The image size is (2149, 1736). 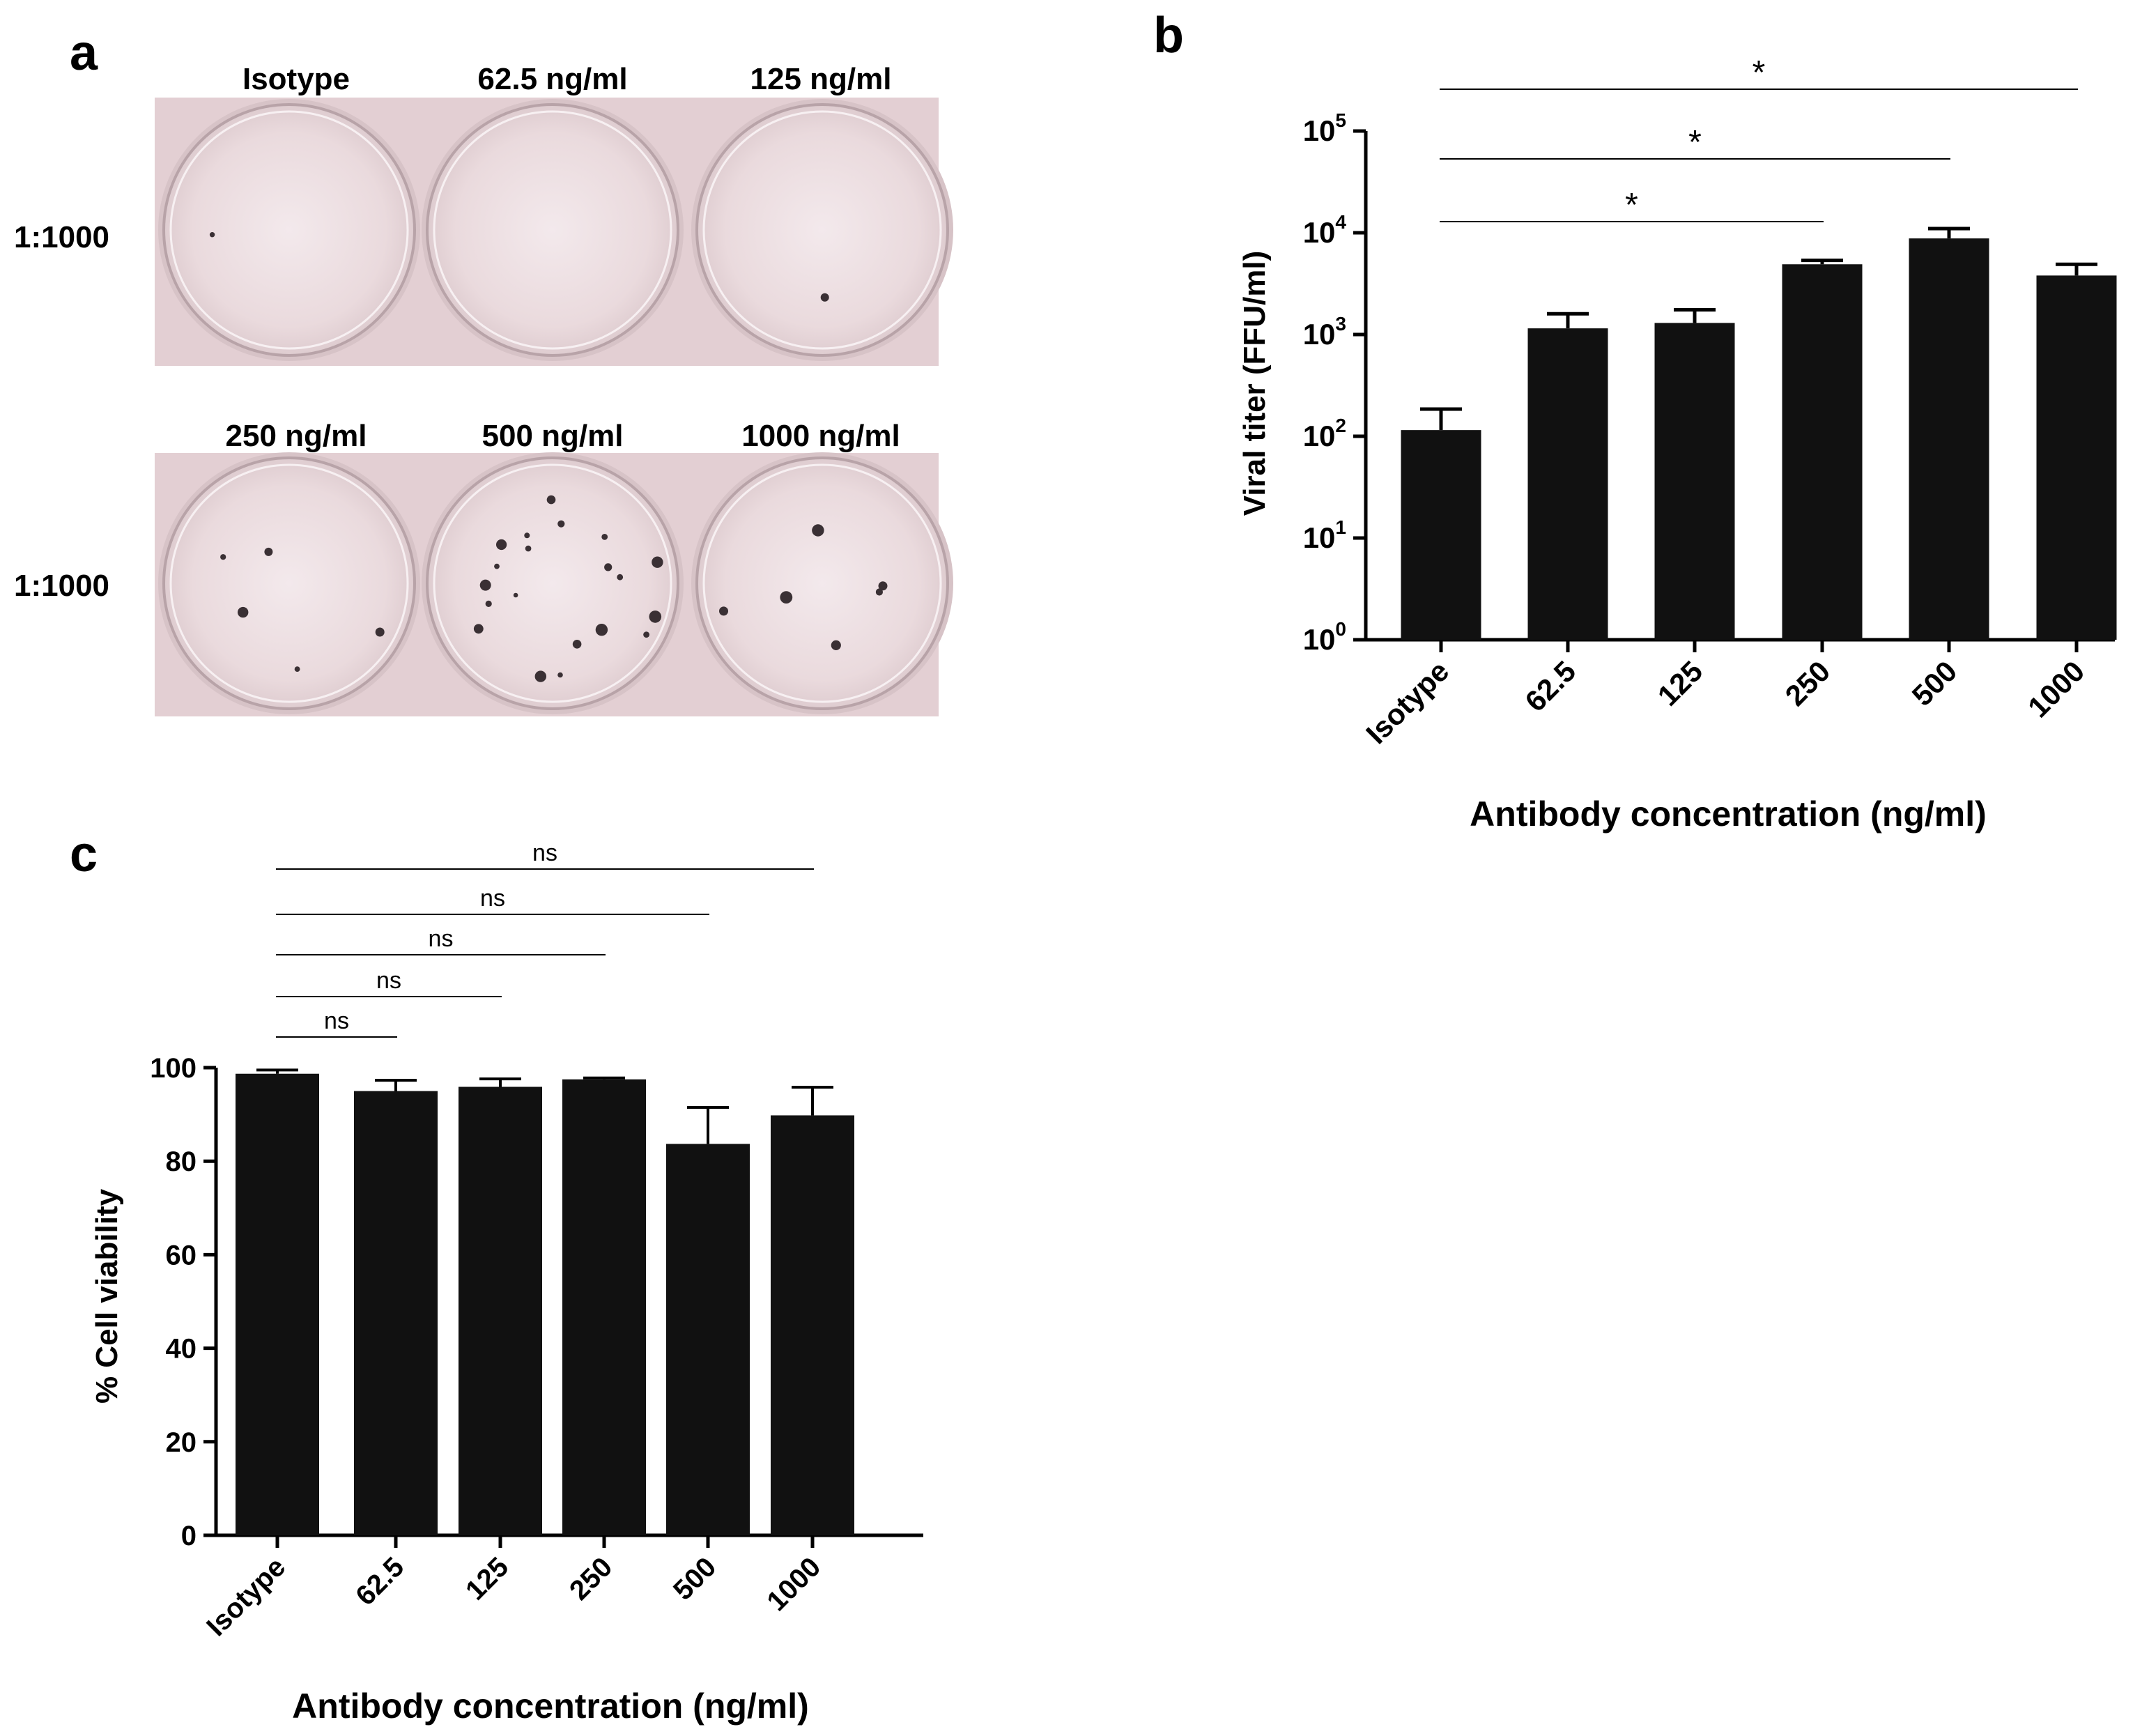 I want to click on well-label: Isotype, so click(x=296, y=79).